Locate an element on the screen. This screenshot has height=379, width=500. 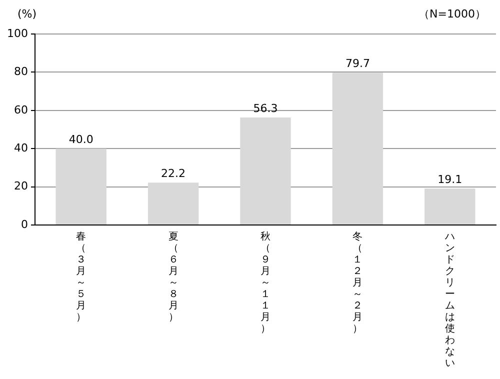
y-tick-label: 40 is located at coordinates (21, 147).